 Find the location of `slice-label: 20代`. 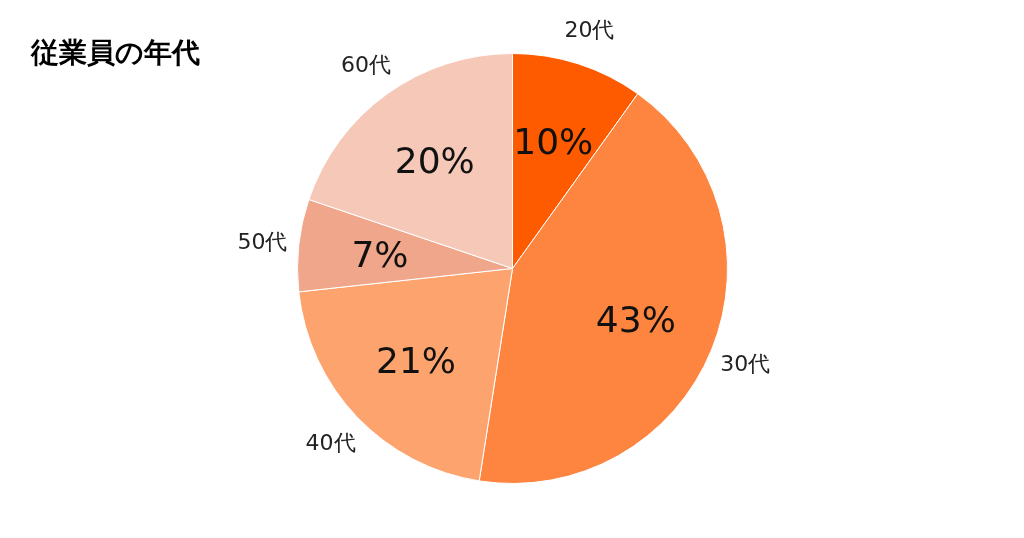

slice-label: 20代 is located at coordinates (589, 29).